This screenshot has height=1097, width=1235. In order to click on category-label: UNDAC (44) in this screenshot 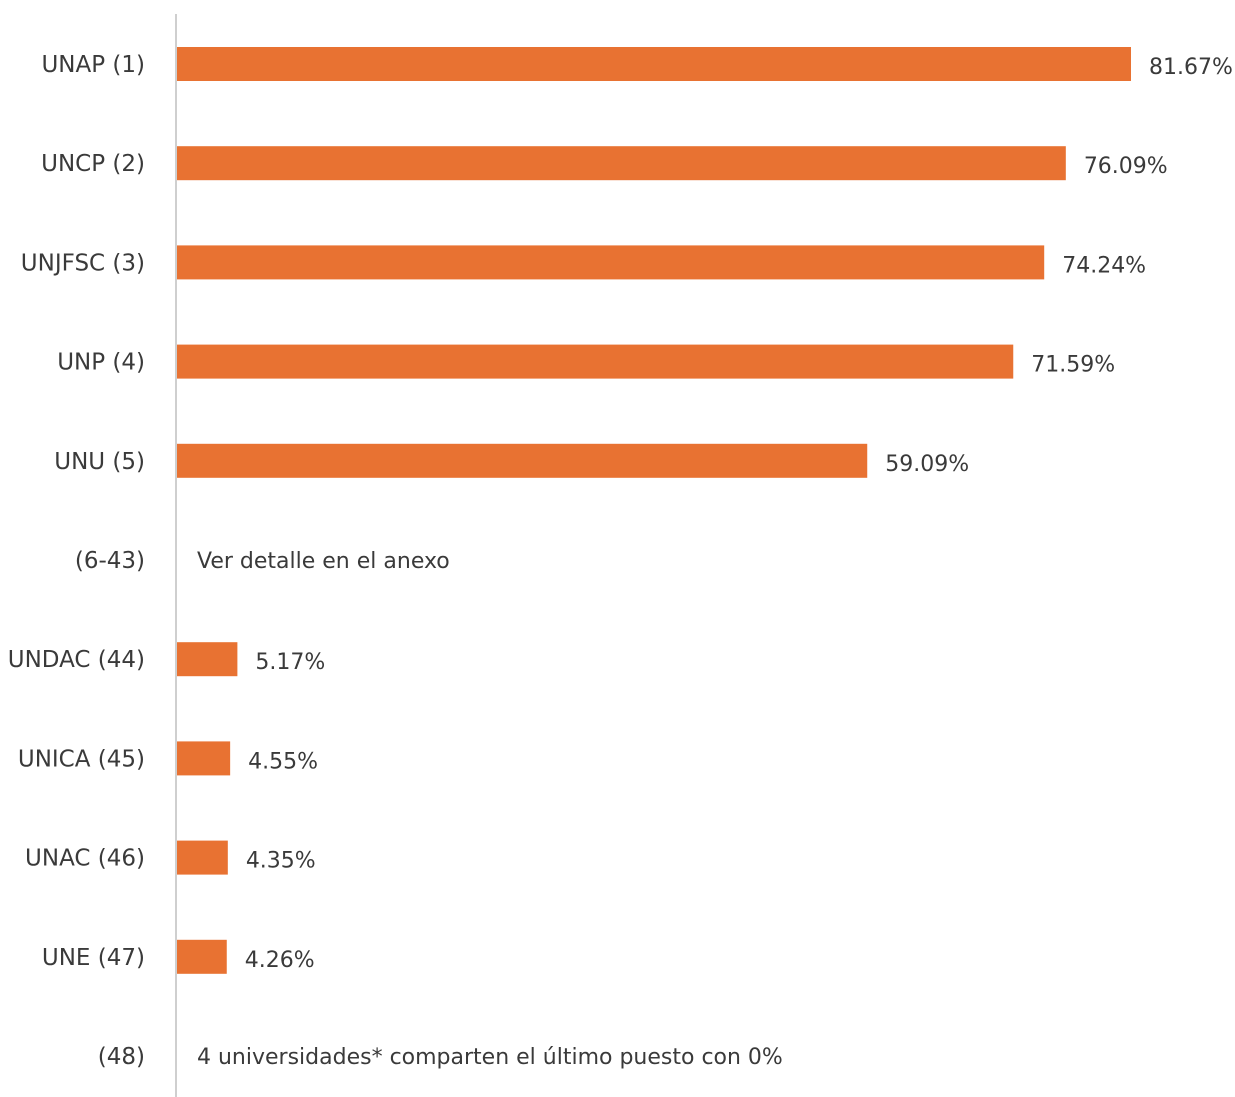, I will do `click(76, 660)`.